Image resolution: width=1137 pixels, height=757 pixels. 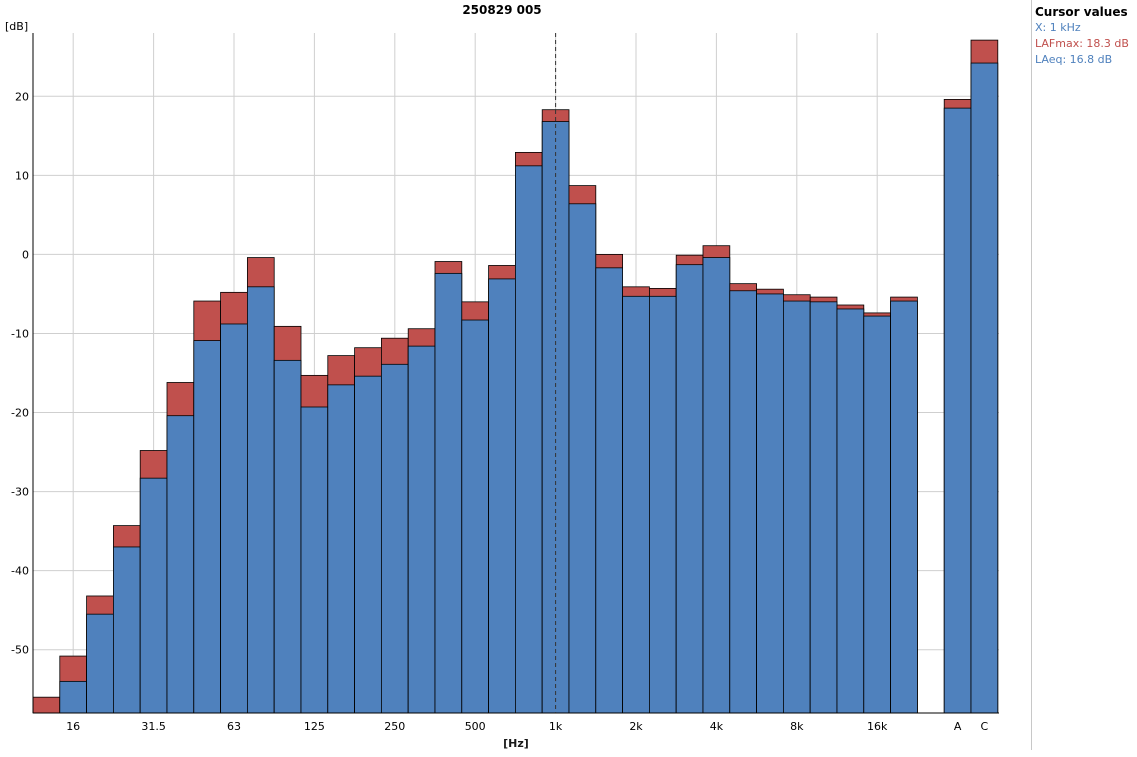 I want to click on y-axis-label: [dB], so click(x=16, y=26).